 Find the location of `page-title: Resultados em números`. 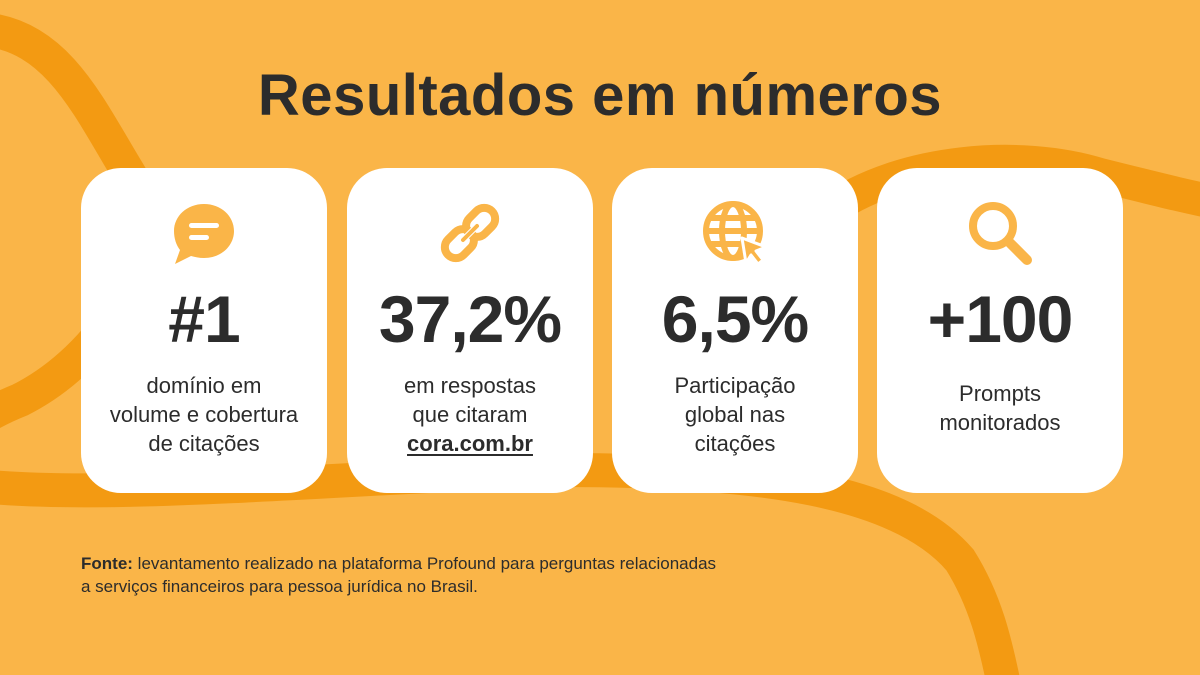

page-title: Resultados em números is located at coordinates (600, 95).